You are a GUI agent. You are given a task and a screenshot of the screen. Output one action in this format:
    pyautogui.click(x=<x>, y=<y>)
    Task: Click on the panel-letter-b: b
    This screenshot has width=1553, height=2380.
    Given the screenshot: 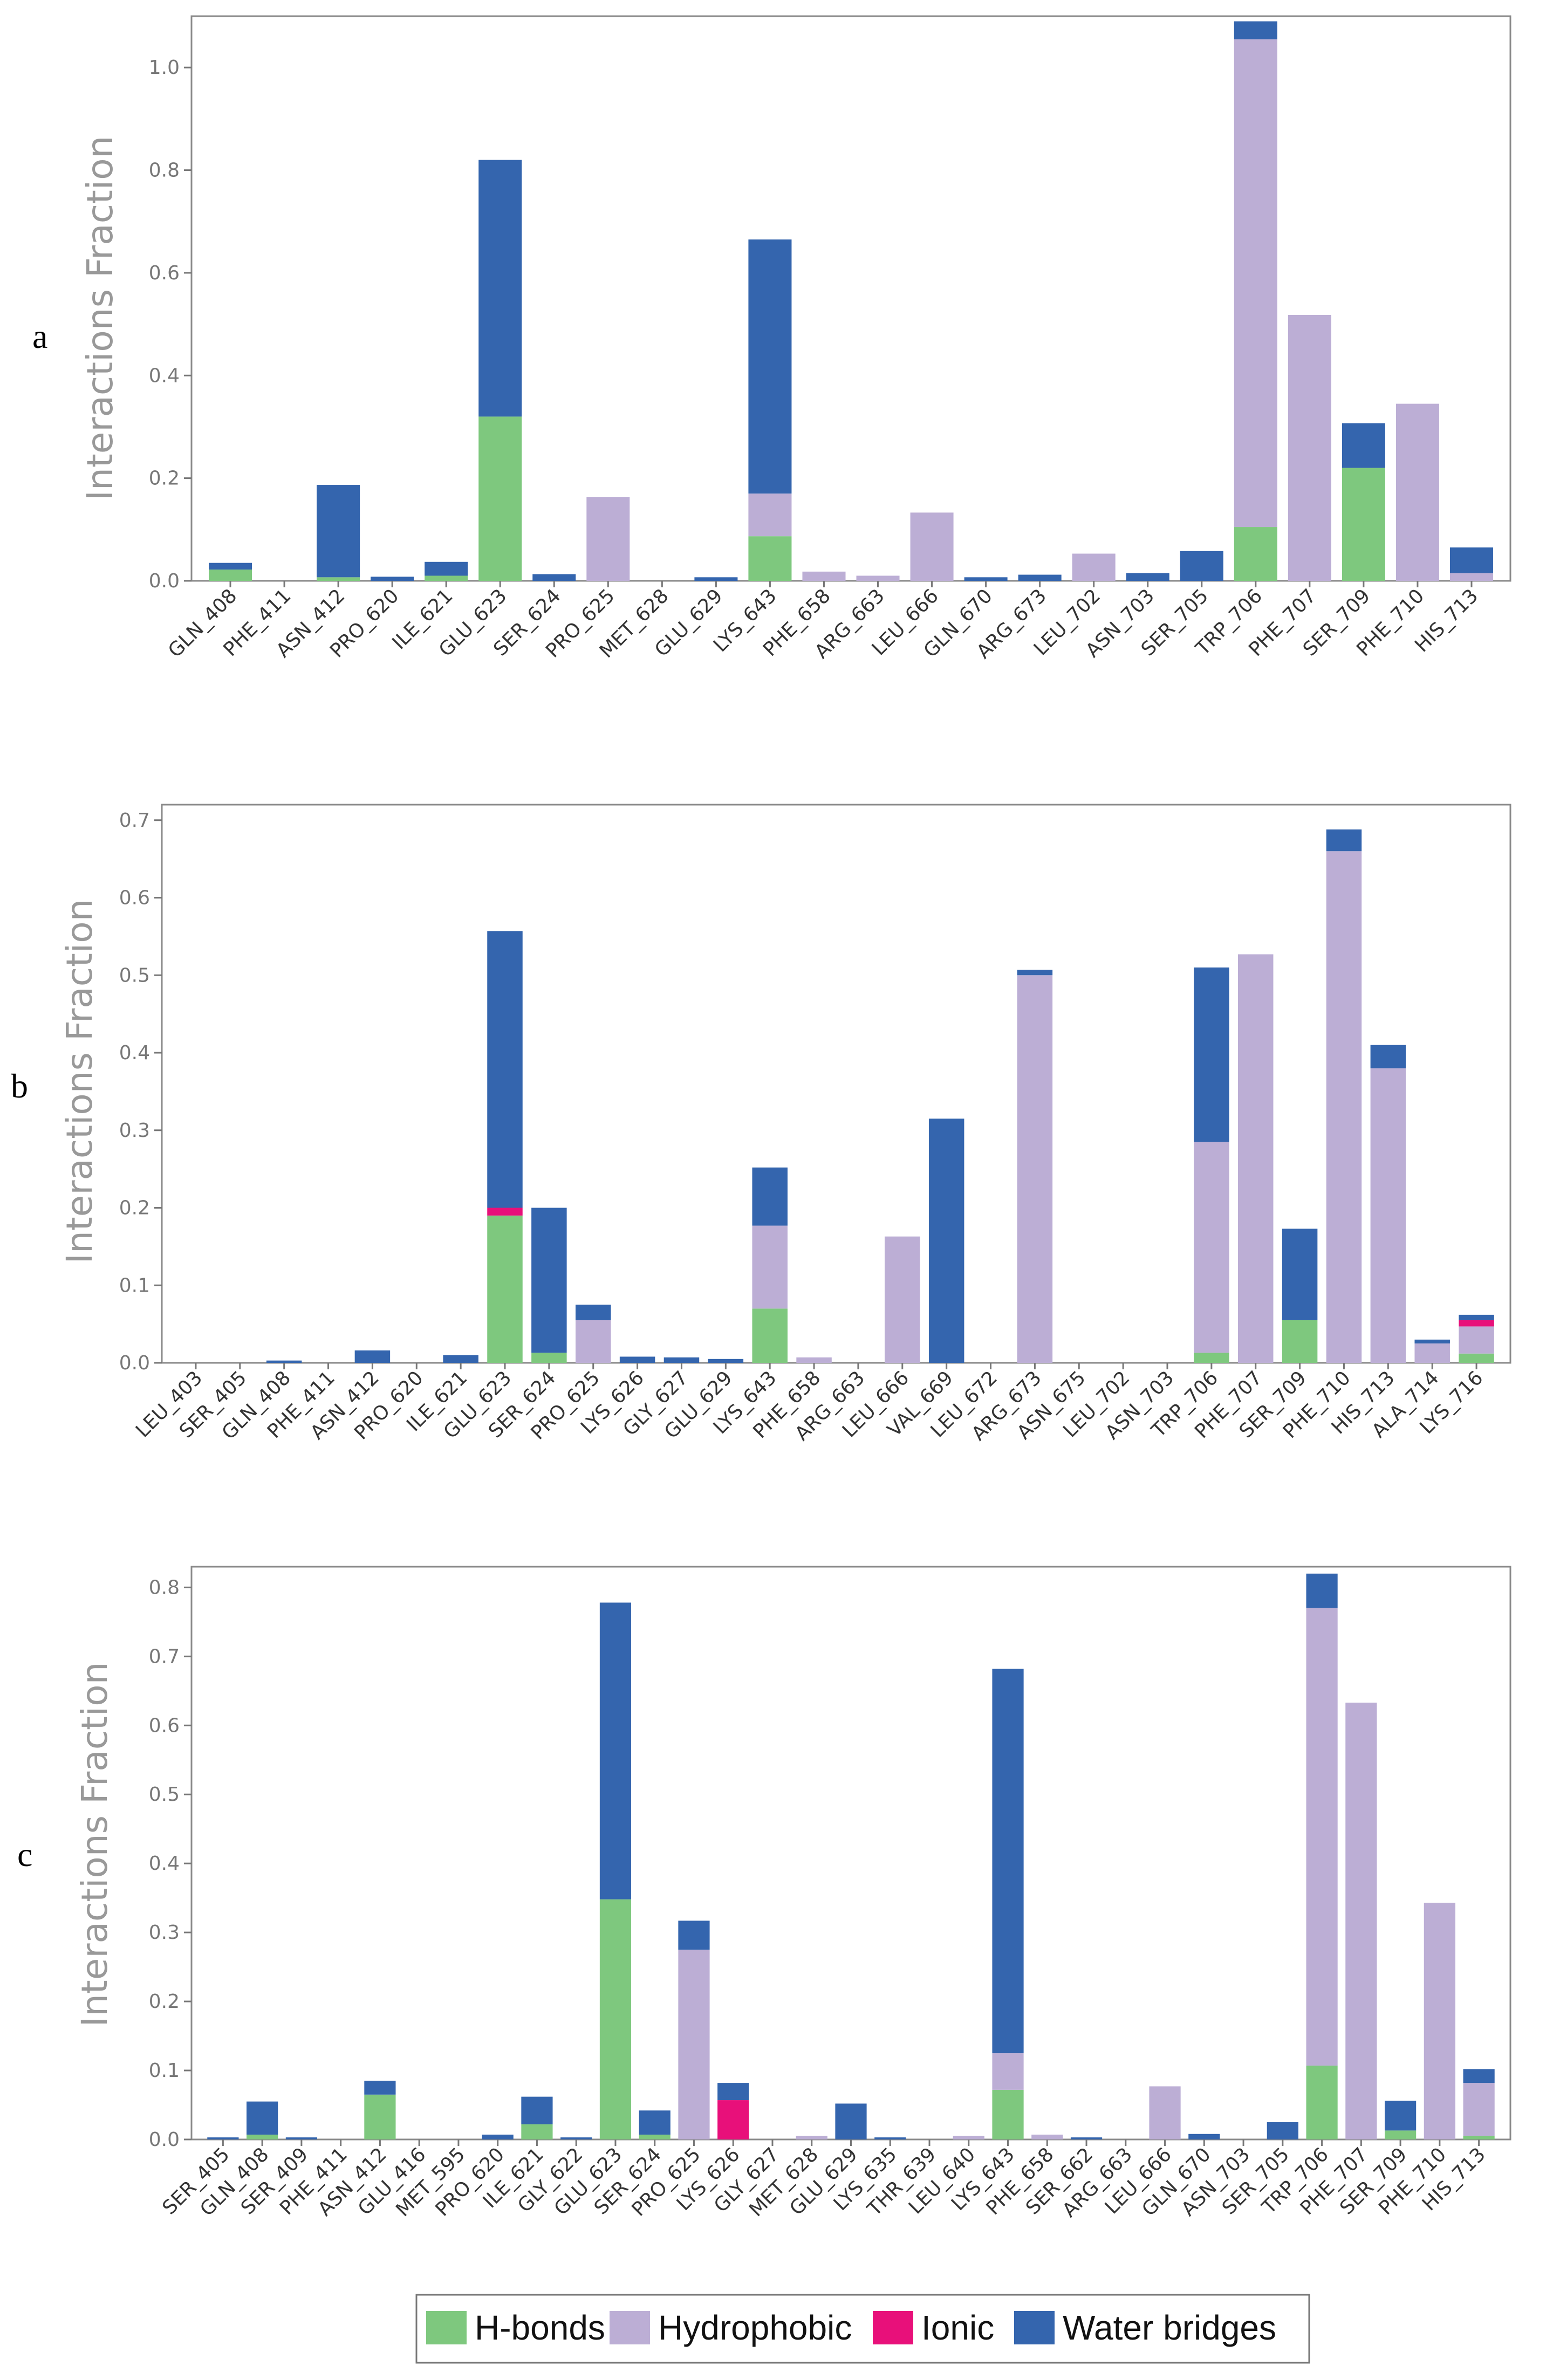 What is the action you would take?
    pyautogui.click(x=19, y=1086)
    